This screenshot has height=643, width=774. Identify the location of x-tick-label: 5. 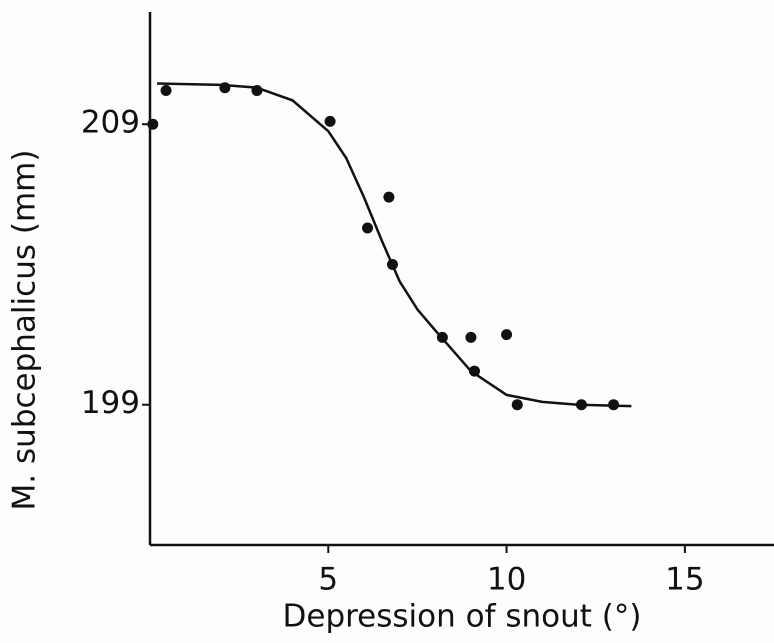
(328, 580).